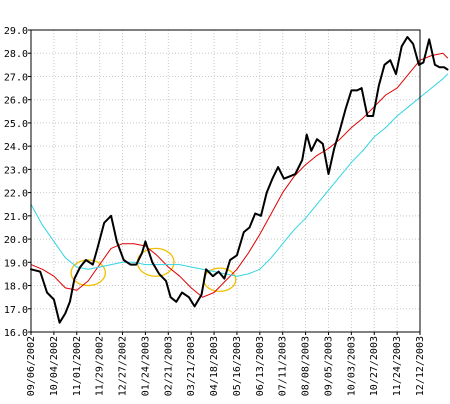 This screenshot has width=450, height=404. What do you see at coordinates (283, 366) in the screenshot?
I see `x-tick-label: 07/11/2003` at bounding box center [283, 366].